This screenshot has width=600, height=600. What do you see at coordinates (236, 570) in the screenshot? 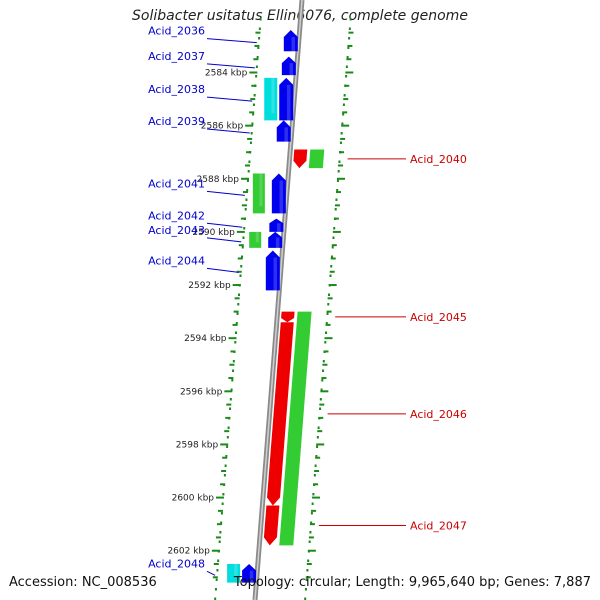
I see `rna-feature-shine` at bounding box center [236, 570].